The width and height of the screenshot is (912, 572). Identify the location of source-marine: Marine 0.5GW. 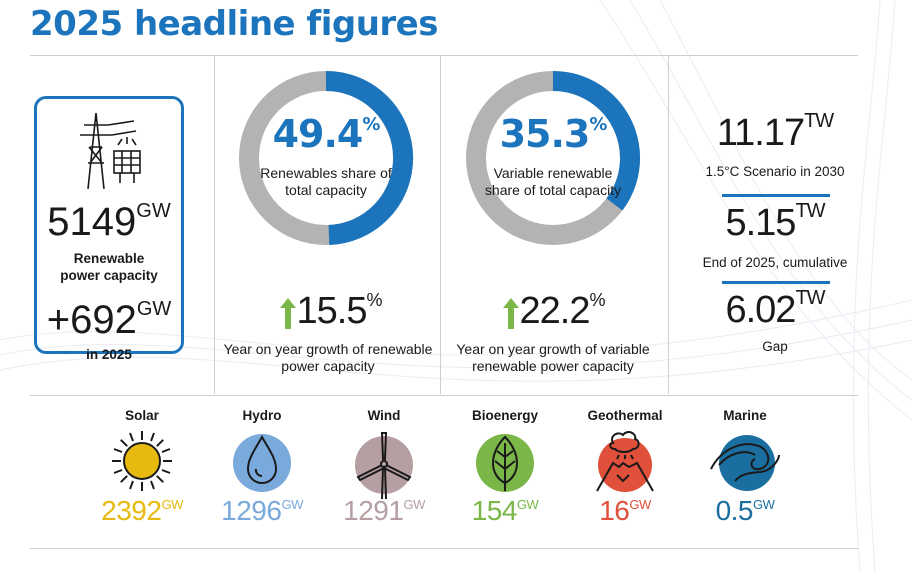
(745, 467).